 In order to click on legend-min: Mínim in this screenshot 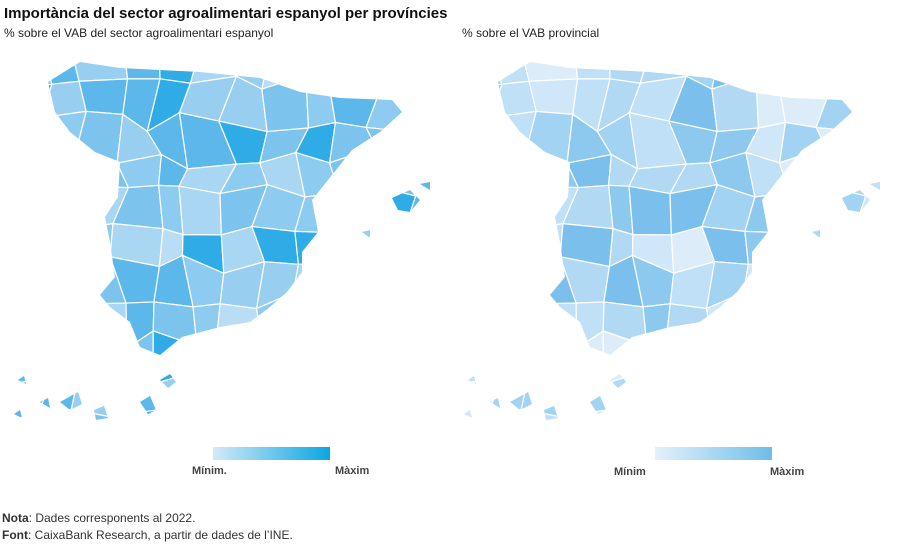, I will do `click(630, 472)`.